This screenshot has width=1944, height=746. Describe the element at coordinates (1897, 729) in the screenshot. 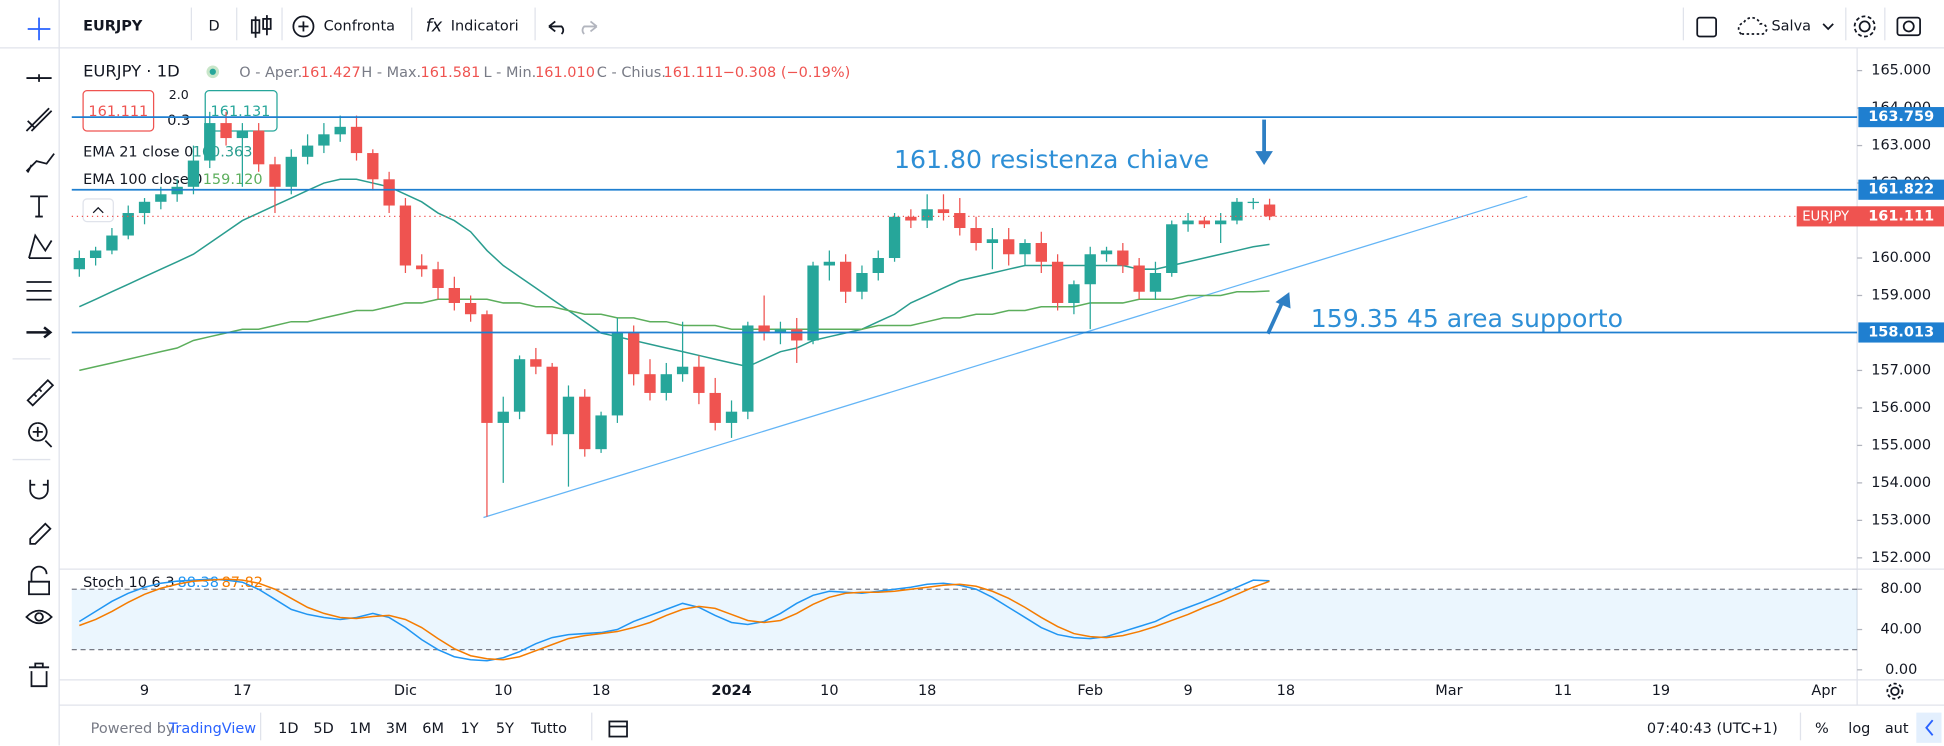

I see `auto-toggle: aut` at that location.